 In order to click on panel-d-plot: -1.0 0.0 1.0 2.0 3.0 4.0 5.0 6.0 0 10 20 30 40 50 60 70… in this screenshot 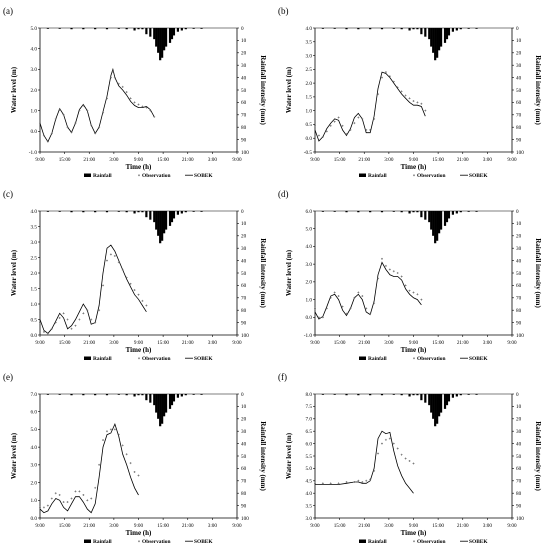, I will do `click(413, 285)`.